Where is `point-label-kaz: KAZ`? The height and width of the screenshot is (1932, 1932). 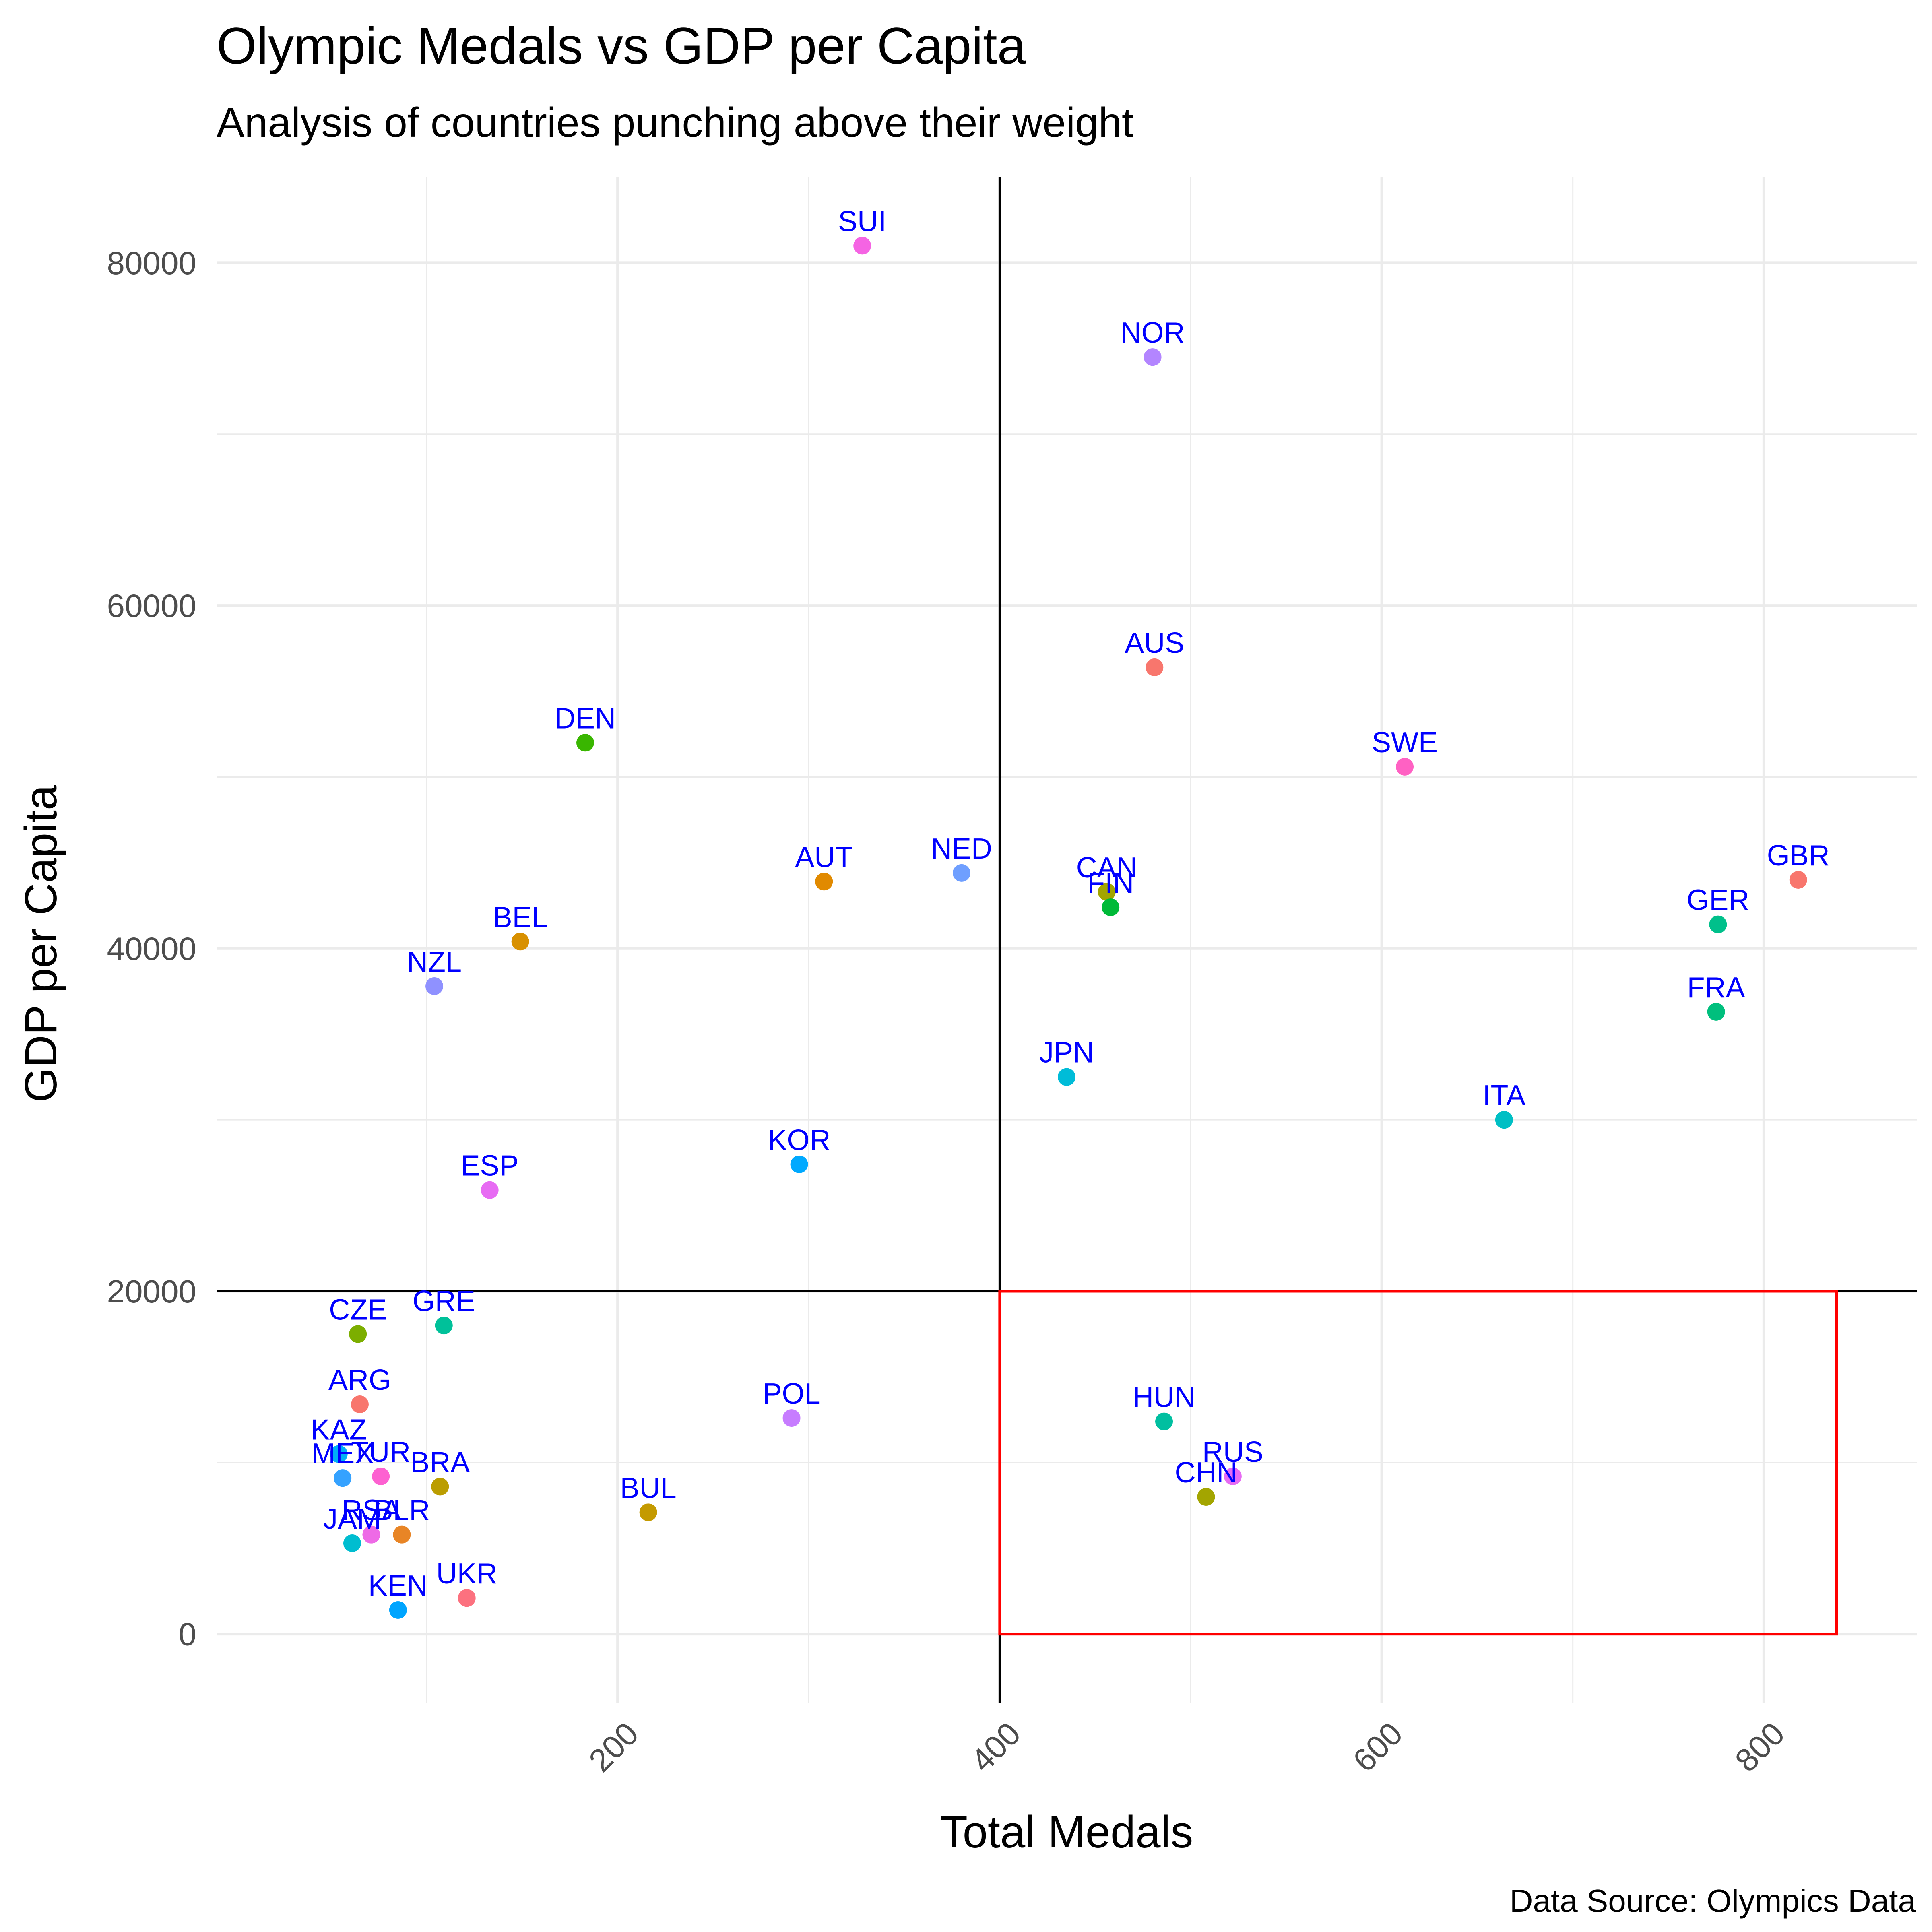 point-label-kaz: KAZ is located at coordinates (339, 1430).